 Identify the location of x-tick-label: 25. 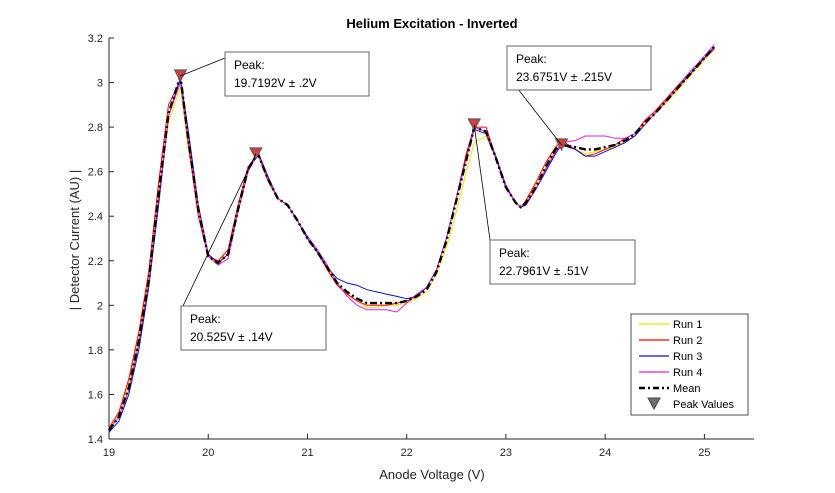
(704, 453).